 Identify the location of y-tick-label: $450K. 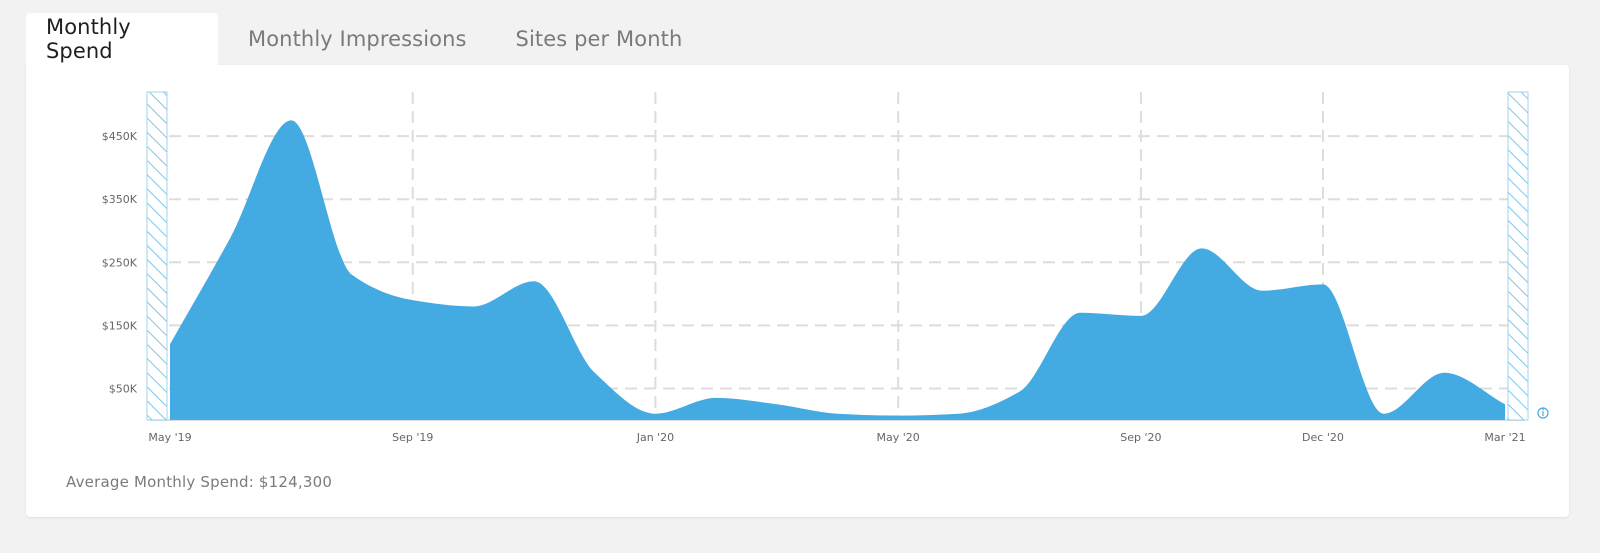
(120, 136).